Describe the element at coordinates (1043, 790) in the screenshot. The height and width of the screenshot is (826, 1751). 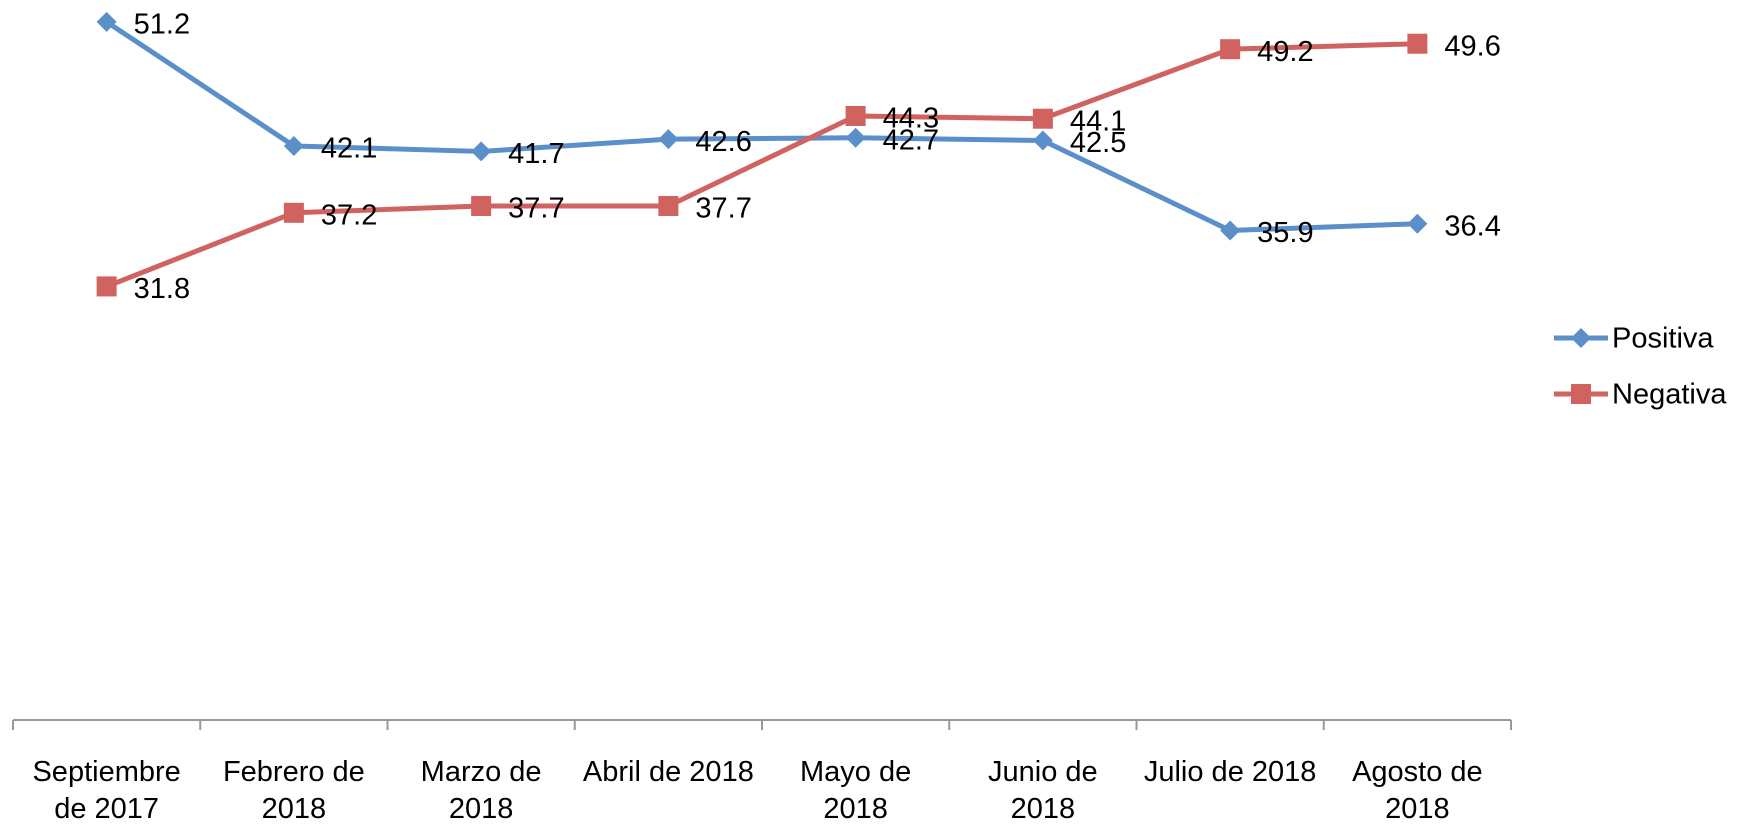
I see `x-tick-label: Junio de 2018` at that location.